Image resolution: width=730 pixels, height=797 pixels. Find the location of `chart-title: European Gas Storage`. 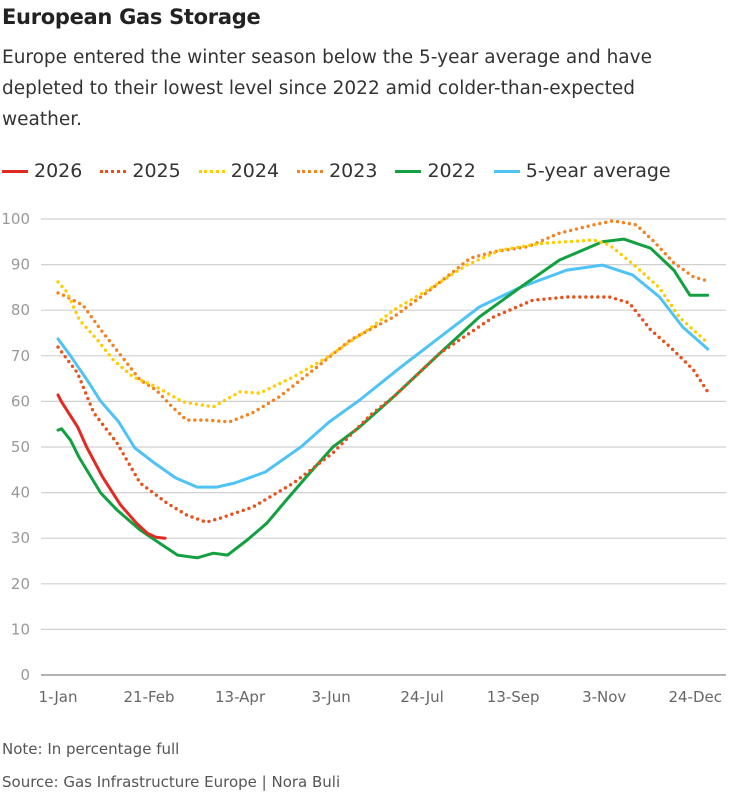

chart-title: European Gas Storage is located at coordinates (131, 17).